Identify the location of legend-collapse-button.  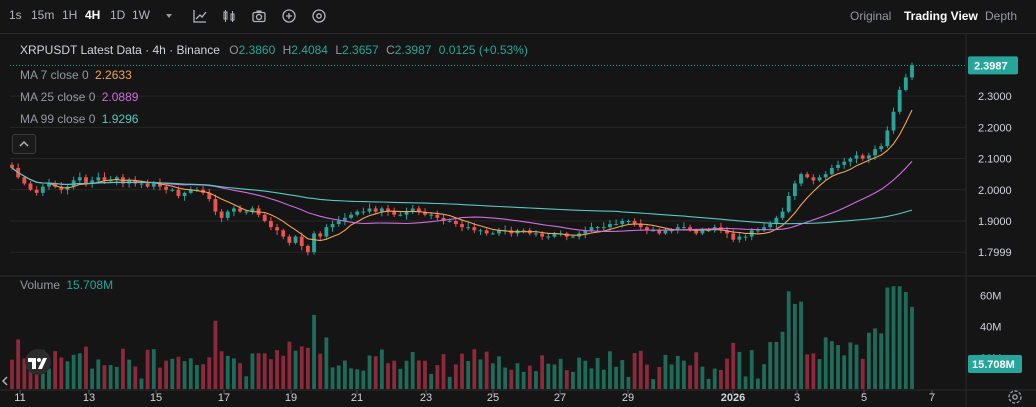
(24, 144).